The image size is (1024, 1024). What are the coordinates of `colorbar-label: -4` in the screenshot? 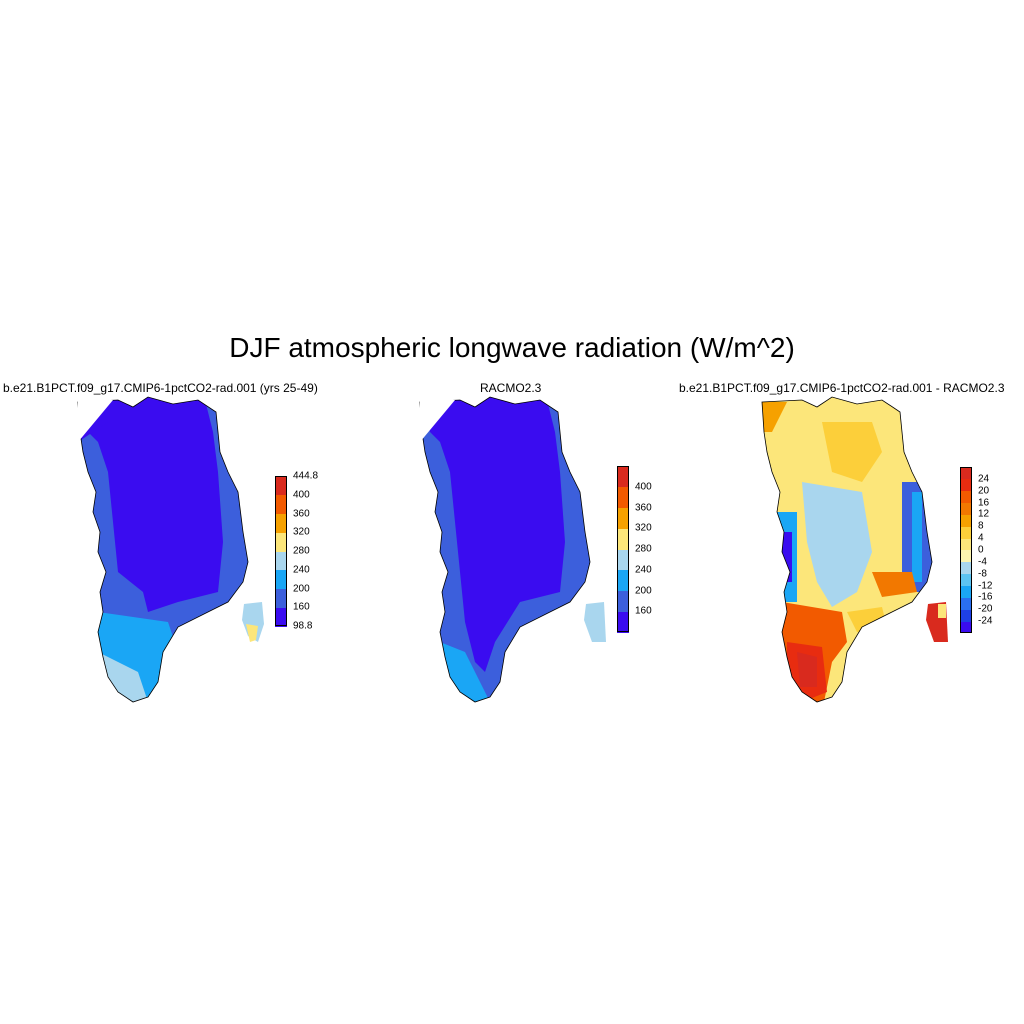 It's located at (982, 562).